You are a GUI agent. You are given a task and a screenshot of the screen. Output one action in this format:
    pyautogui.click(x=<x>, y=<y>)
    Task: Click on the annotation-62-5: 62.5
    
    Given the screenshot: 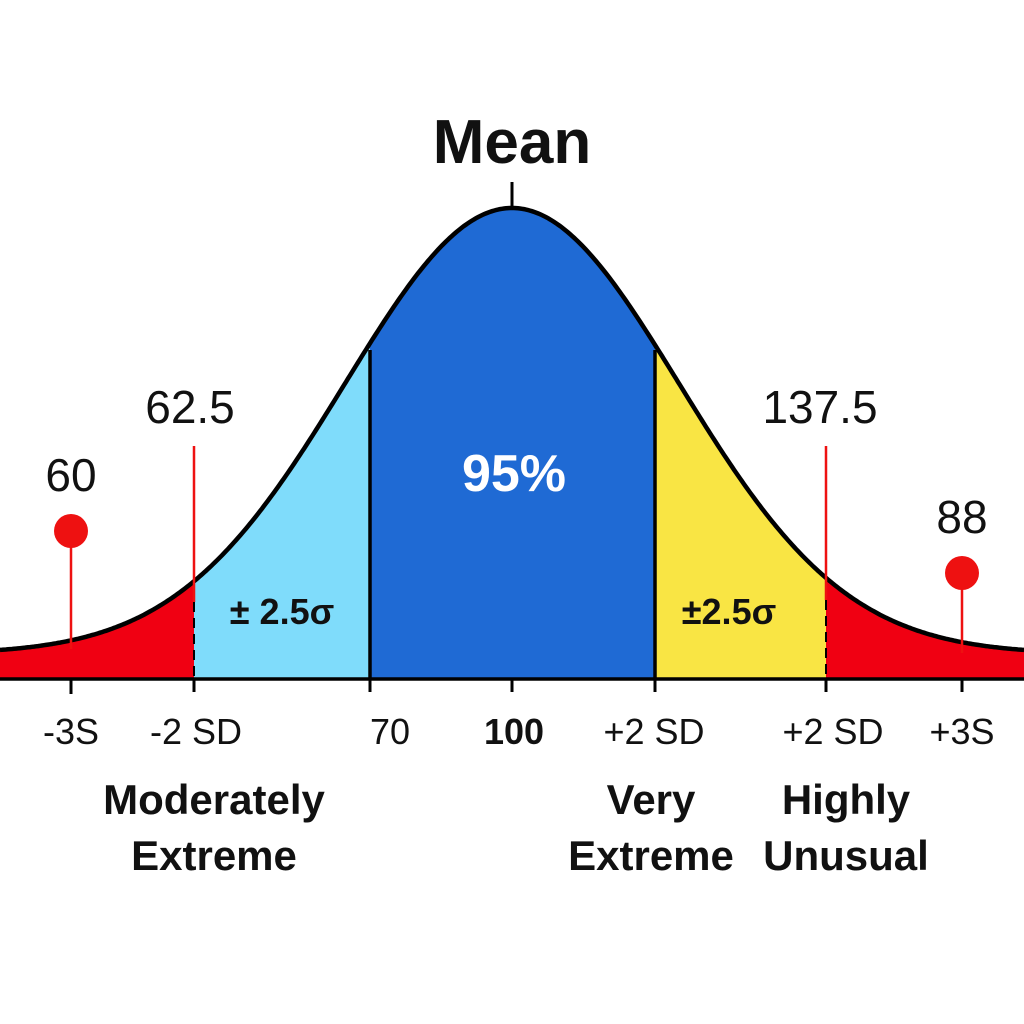 What is the action you would take?
    pyautogui.click(x=190, y=407)
    